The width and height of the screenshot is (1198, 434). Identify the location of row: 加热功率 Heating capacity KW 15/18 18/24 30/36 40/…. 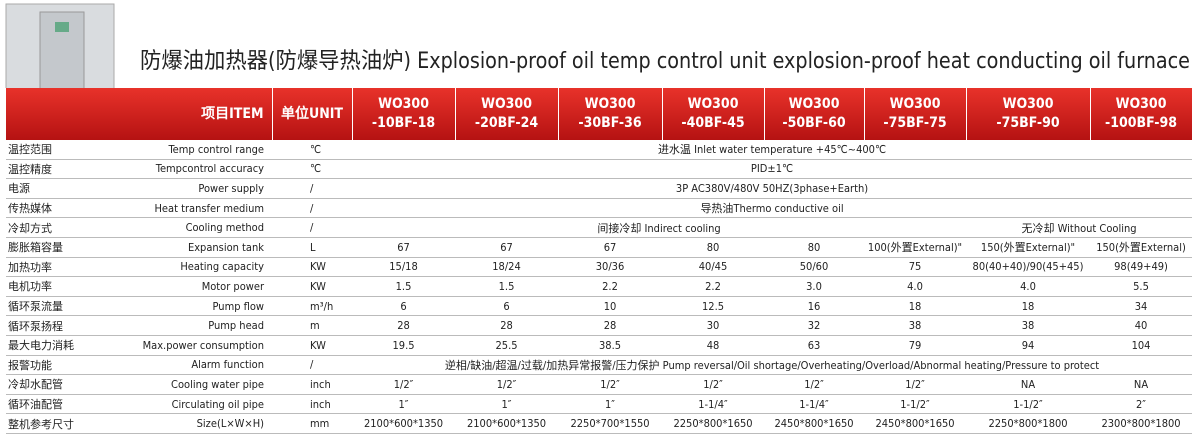
(599, 267).